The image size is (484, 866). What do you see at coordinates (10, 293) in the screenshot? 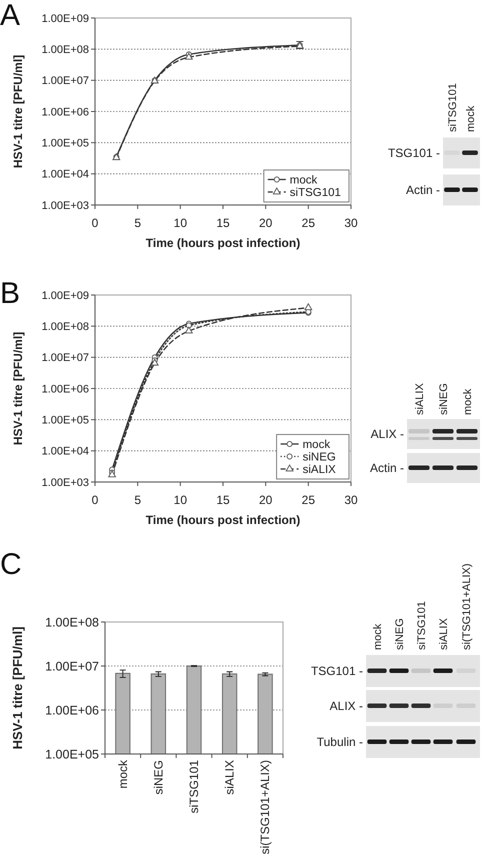
I see `chart-title: B` at bounding box center [10, 293].